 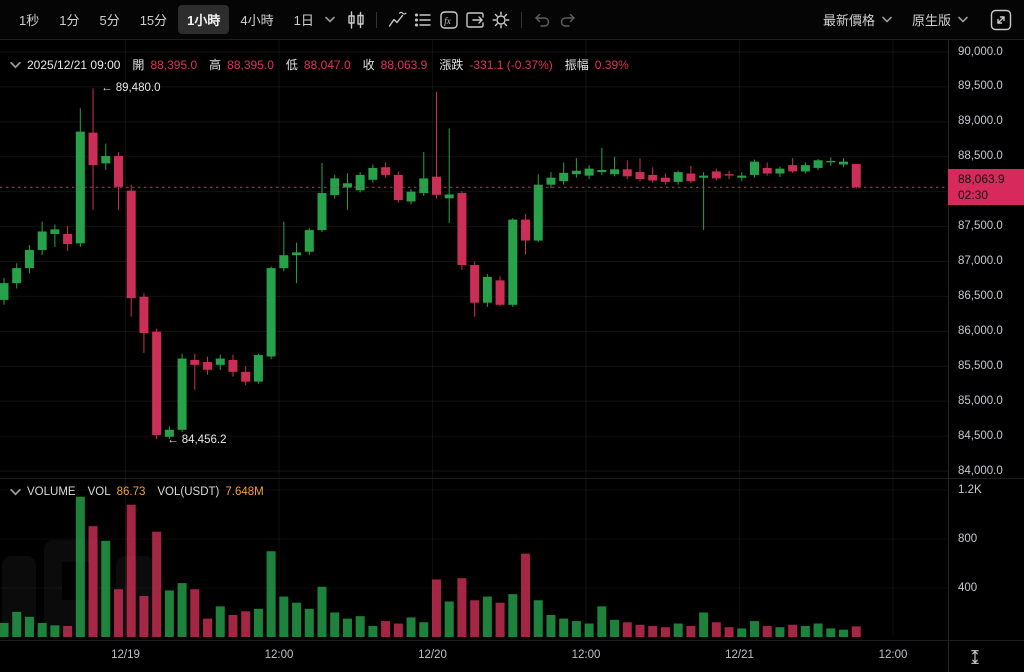 I want to click on timeframe-button-1s: 1秒, so click(x=29, y=20).